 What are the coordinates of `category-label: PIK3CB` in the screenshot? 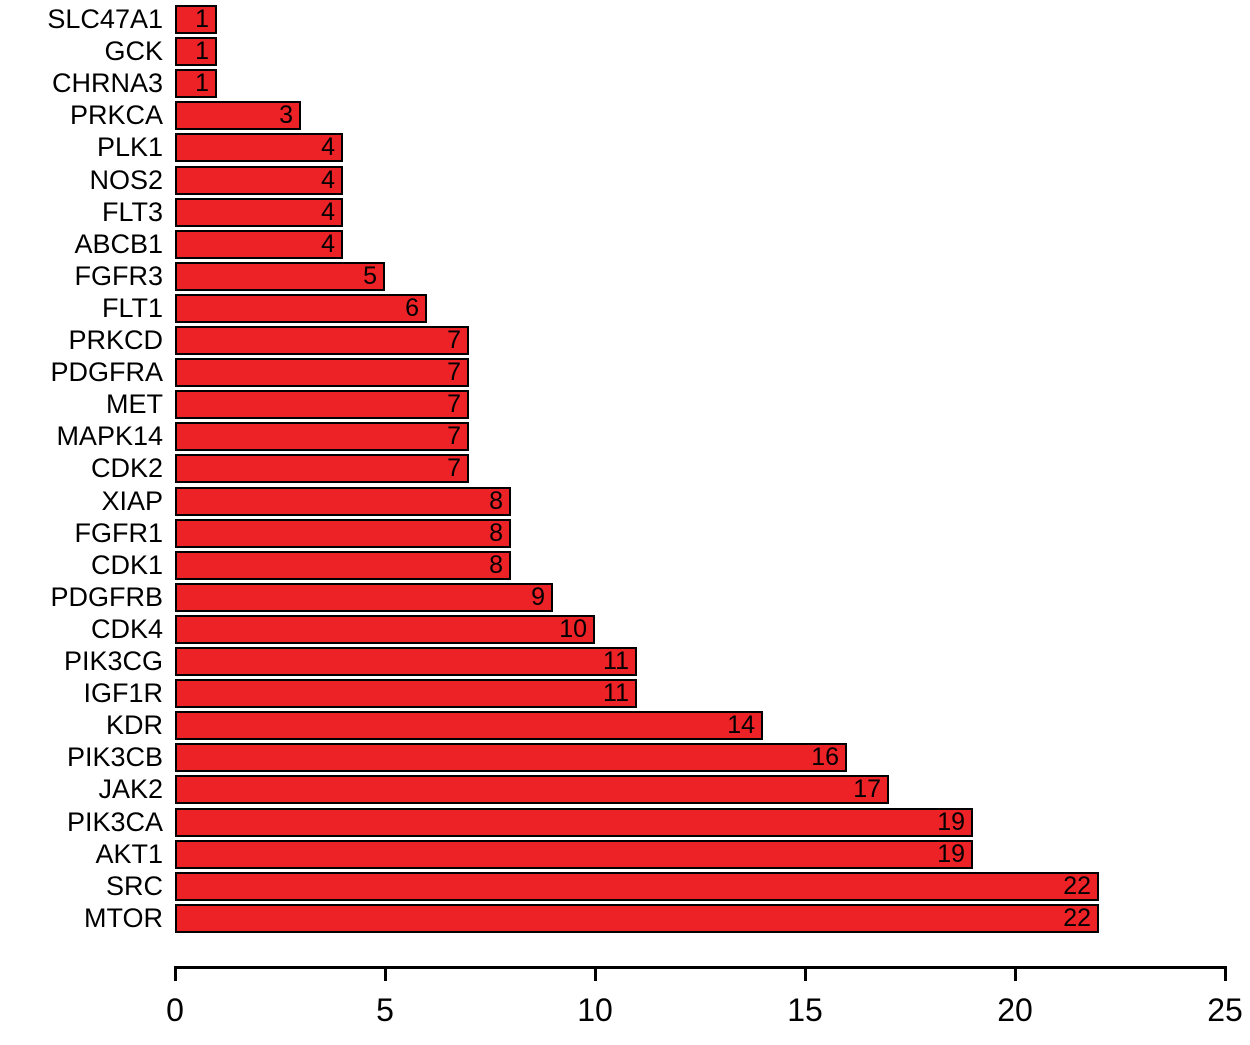 It's located at (114, 757).